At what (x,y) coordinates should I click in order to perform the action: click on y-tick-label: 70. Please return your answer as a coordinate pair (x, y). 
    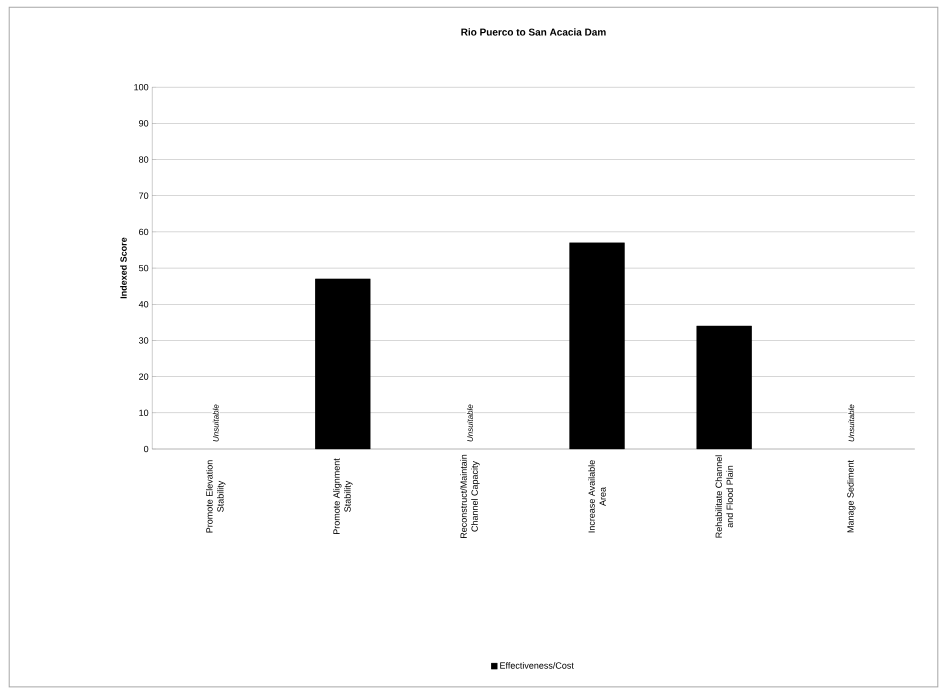
    Looking at the image, I should click on (143, 195).